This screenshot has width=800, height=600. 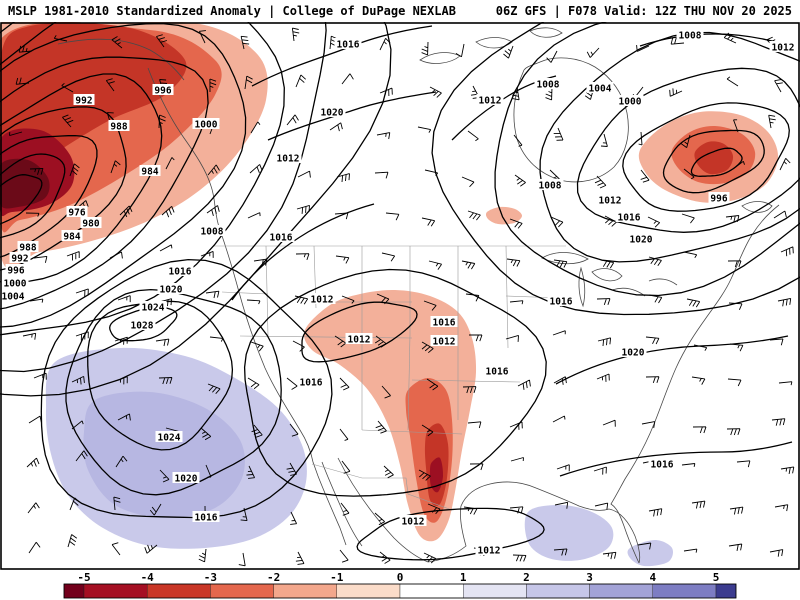 What do you see at coordinates (589, 577) in the screenshot?
I see `colorbar-tick-label: 3` at bounding box center [589, 577].